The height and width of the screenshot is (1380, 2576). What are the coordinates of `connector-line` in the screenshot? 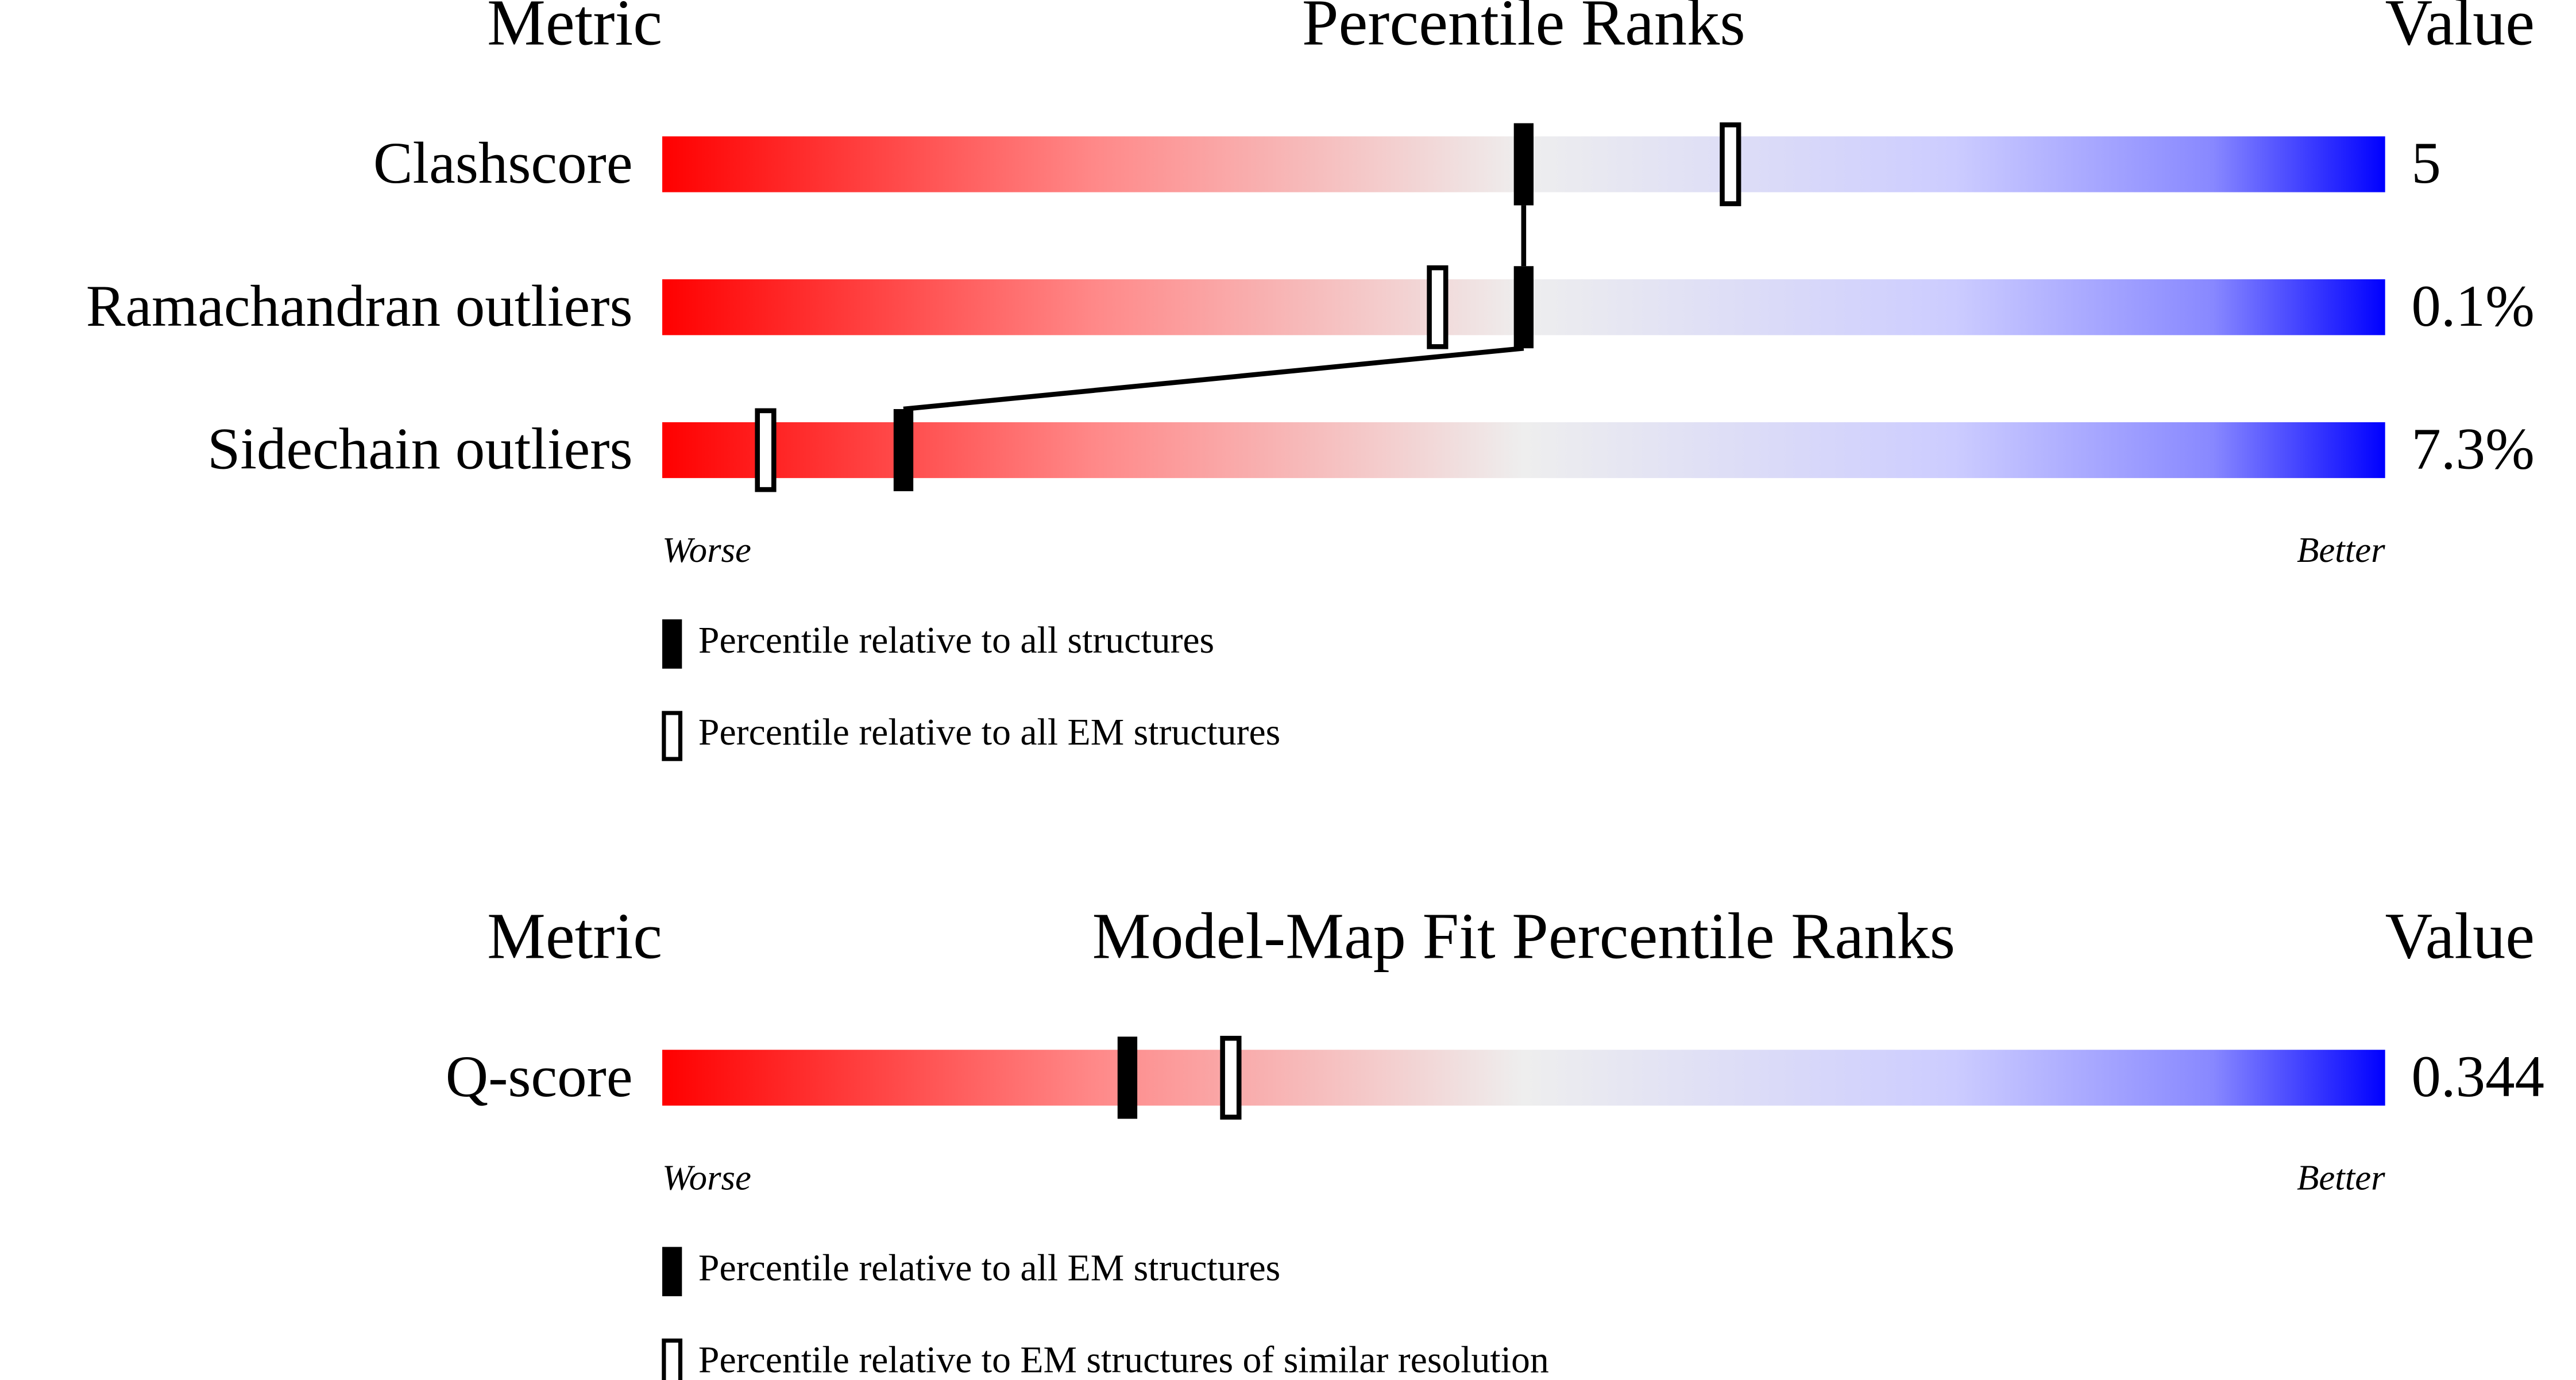 It's located at (1213, 378).